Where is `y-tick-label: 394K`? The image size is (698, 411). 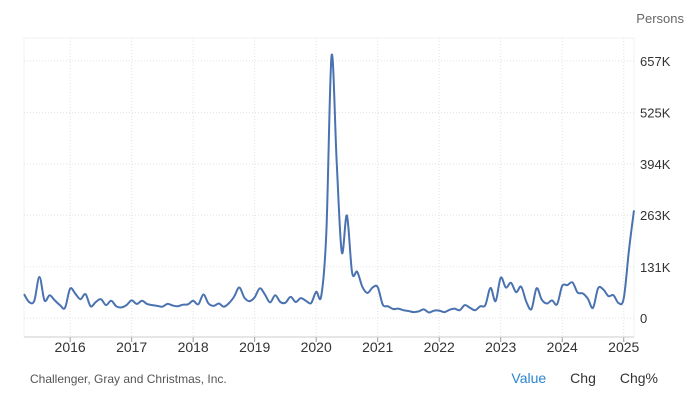 y-tick-label: 394K is located at coordinates (655, 164).